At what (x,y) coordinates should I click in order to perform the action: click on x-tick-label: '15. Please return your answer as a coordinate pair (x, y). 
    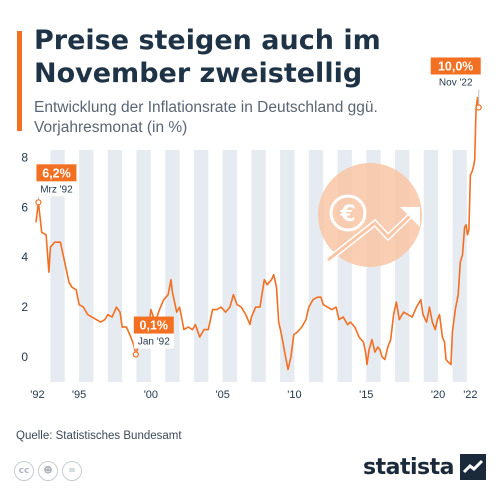
    Looking at the image, I should click on (366, 395).